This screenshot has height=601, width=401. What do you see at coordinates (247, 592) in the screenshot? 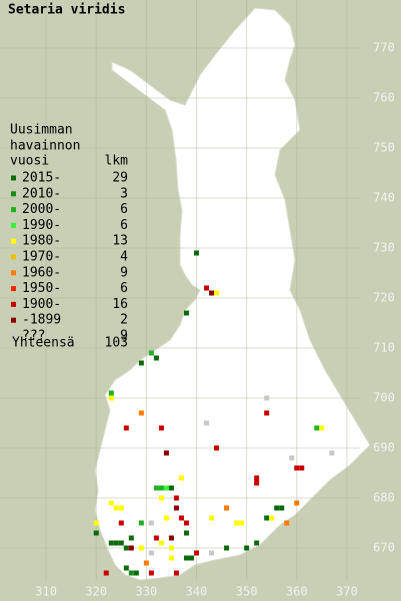
I see `x-tick-label: 350` at bounding box center [247, 592].